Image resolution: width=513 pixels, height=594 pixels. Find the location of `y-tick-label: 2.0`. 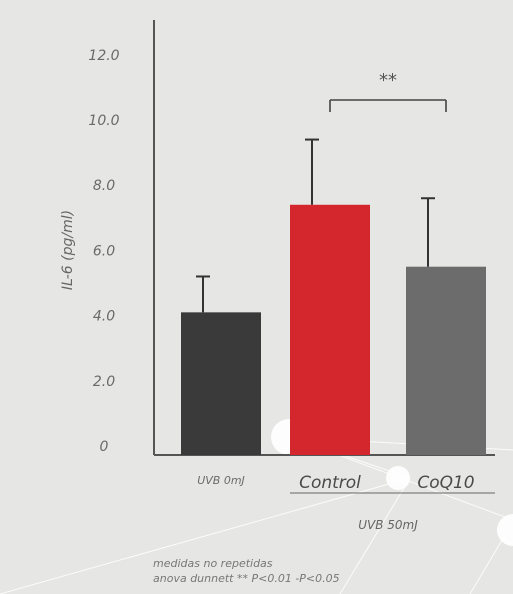

y-tick-label: 2.0 is located at coordinates (104, 382).